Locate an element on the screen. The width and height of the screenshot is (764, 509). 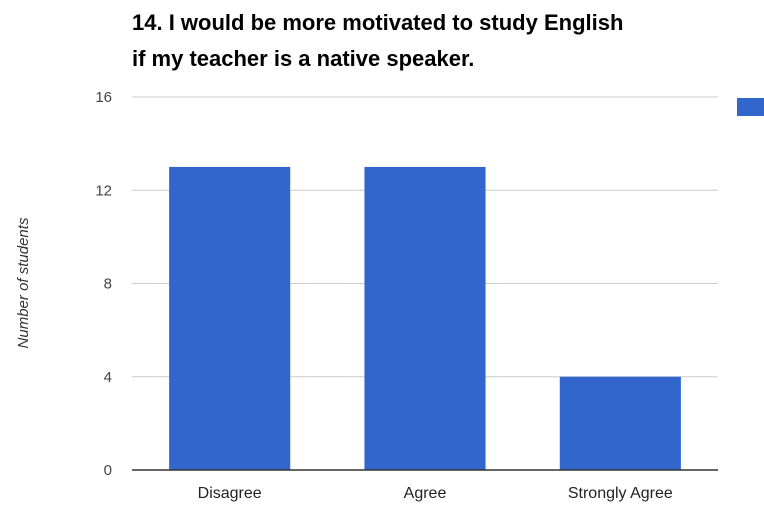
legend-swatch is located at coordinates (750, 107).